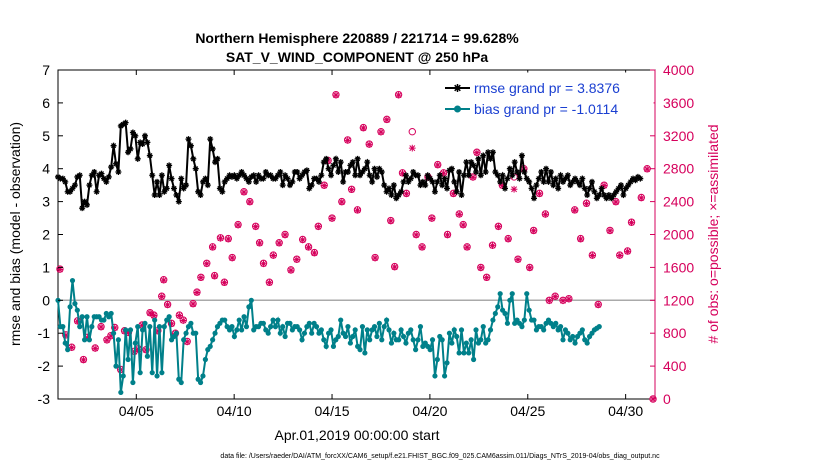 This screenshot has width=830, height=470. I want to click on y-tick-label-right: 800, so click(675, 333).